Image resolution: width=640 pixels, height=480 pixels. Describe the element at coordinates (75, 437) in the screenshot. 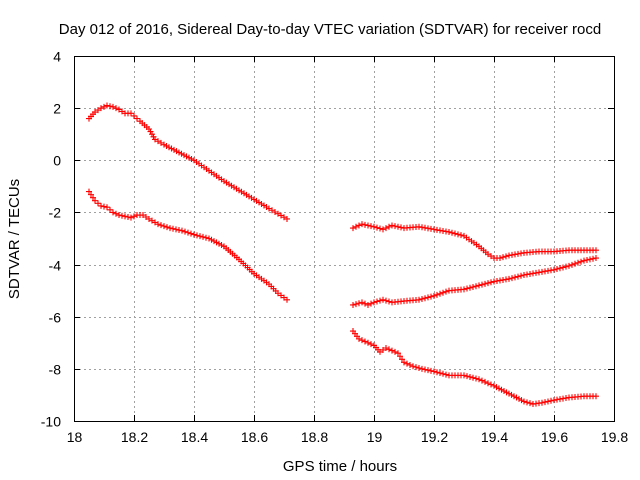

I see `x-tick-label: 18` at that location.